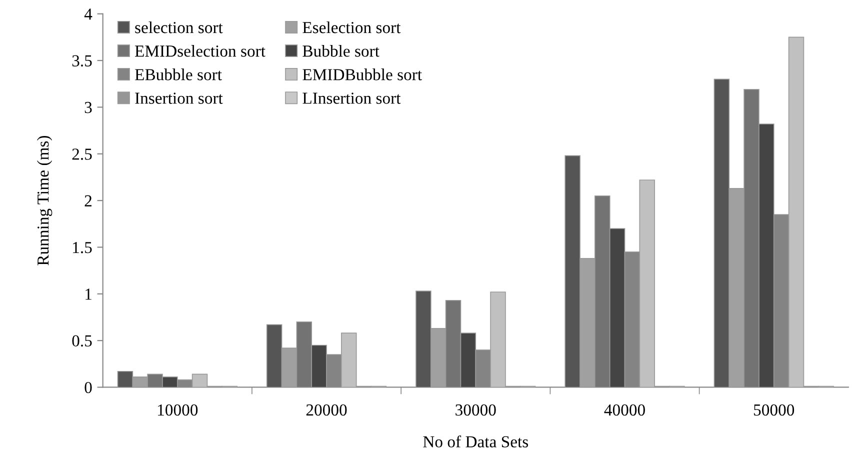  Describe the element at coordinates (624, 410) in the screenshot. I see `x-tick-label: 40000` at that location.